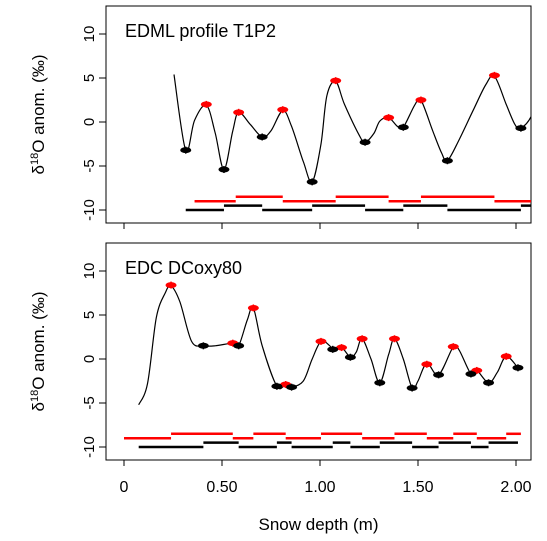  Describe the element at coordinates (200, 31) in the screenshot. I see `chart-title: EDML profile T1P2` at that location.